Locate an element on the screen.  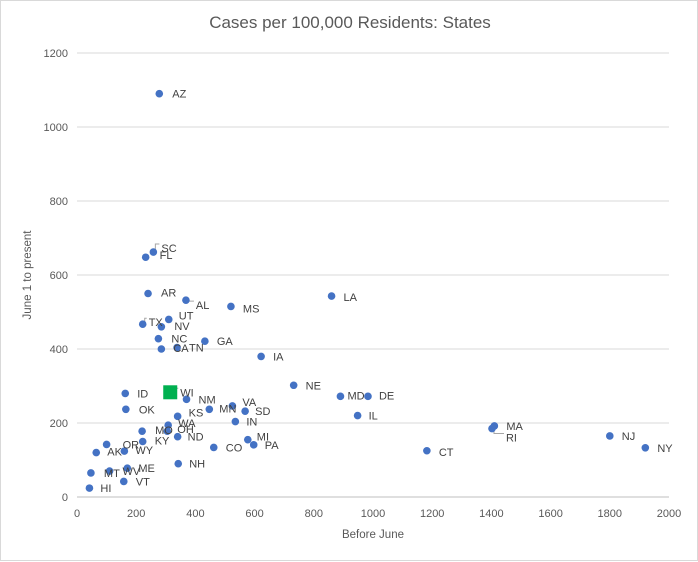
point-label: IL is located at coordinates (373, 417).